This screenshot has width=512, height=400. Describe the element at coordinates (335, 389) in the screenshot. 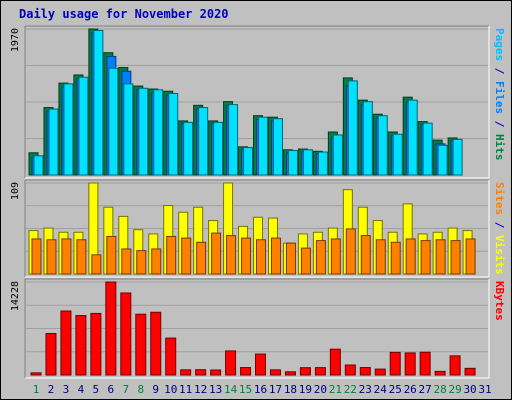

I see `x-tick-label-21: 21` at that location.